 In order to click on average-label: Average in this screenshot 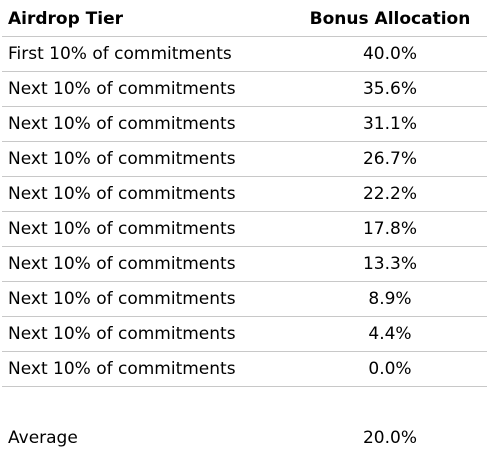, I will do `click(43, 438)`.